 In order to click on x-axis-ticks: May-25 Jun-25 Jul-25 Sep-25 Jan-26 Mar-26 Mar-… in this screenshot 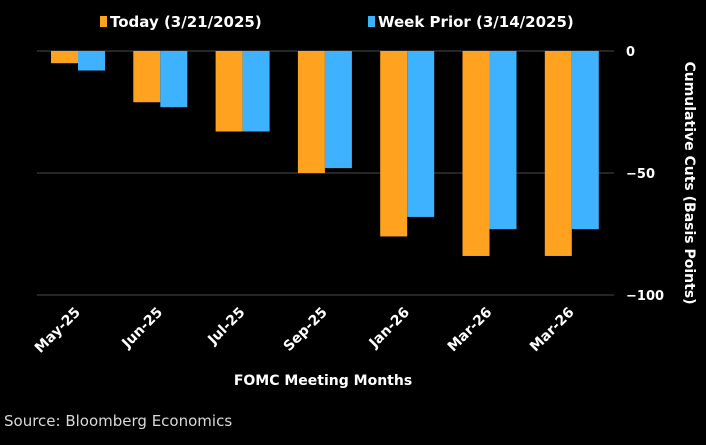, I will do `click(305, 331)`.